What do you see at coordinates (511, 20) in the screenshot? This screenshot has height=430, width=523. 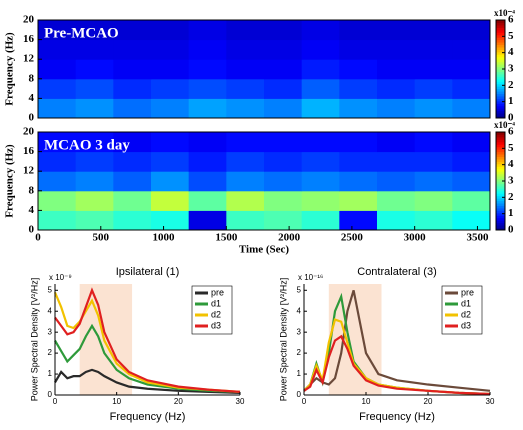 I see `colorbar-tick-label: 6` at bounding box center [511, 20].